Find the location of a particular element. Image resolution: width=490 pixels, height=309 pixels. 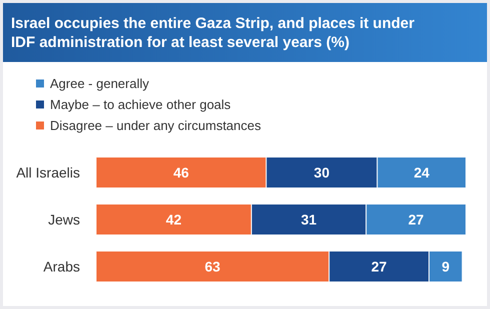

data-label: 42 is located at coordinates (174, 220).